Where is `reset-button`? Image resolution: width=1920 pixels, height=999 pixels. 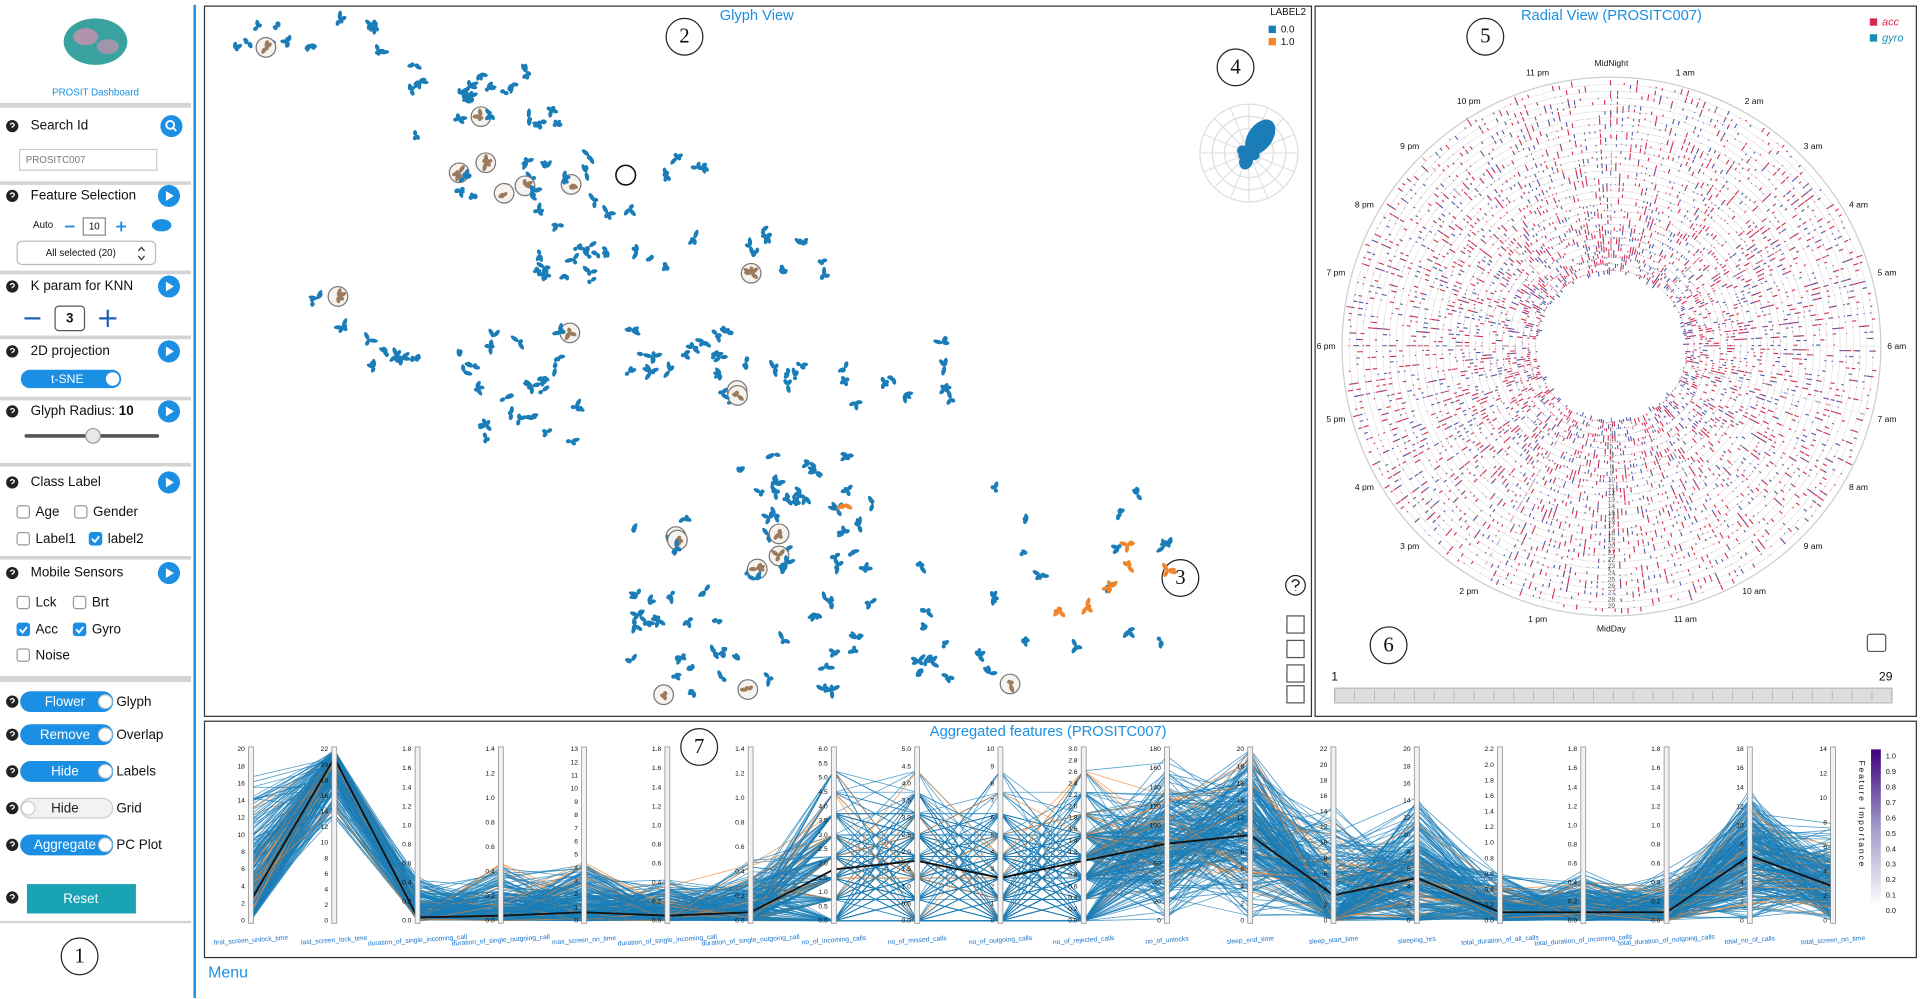 reset-button is located at coordinates (81, 899).